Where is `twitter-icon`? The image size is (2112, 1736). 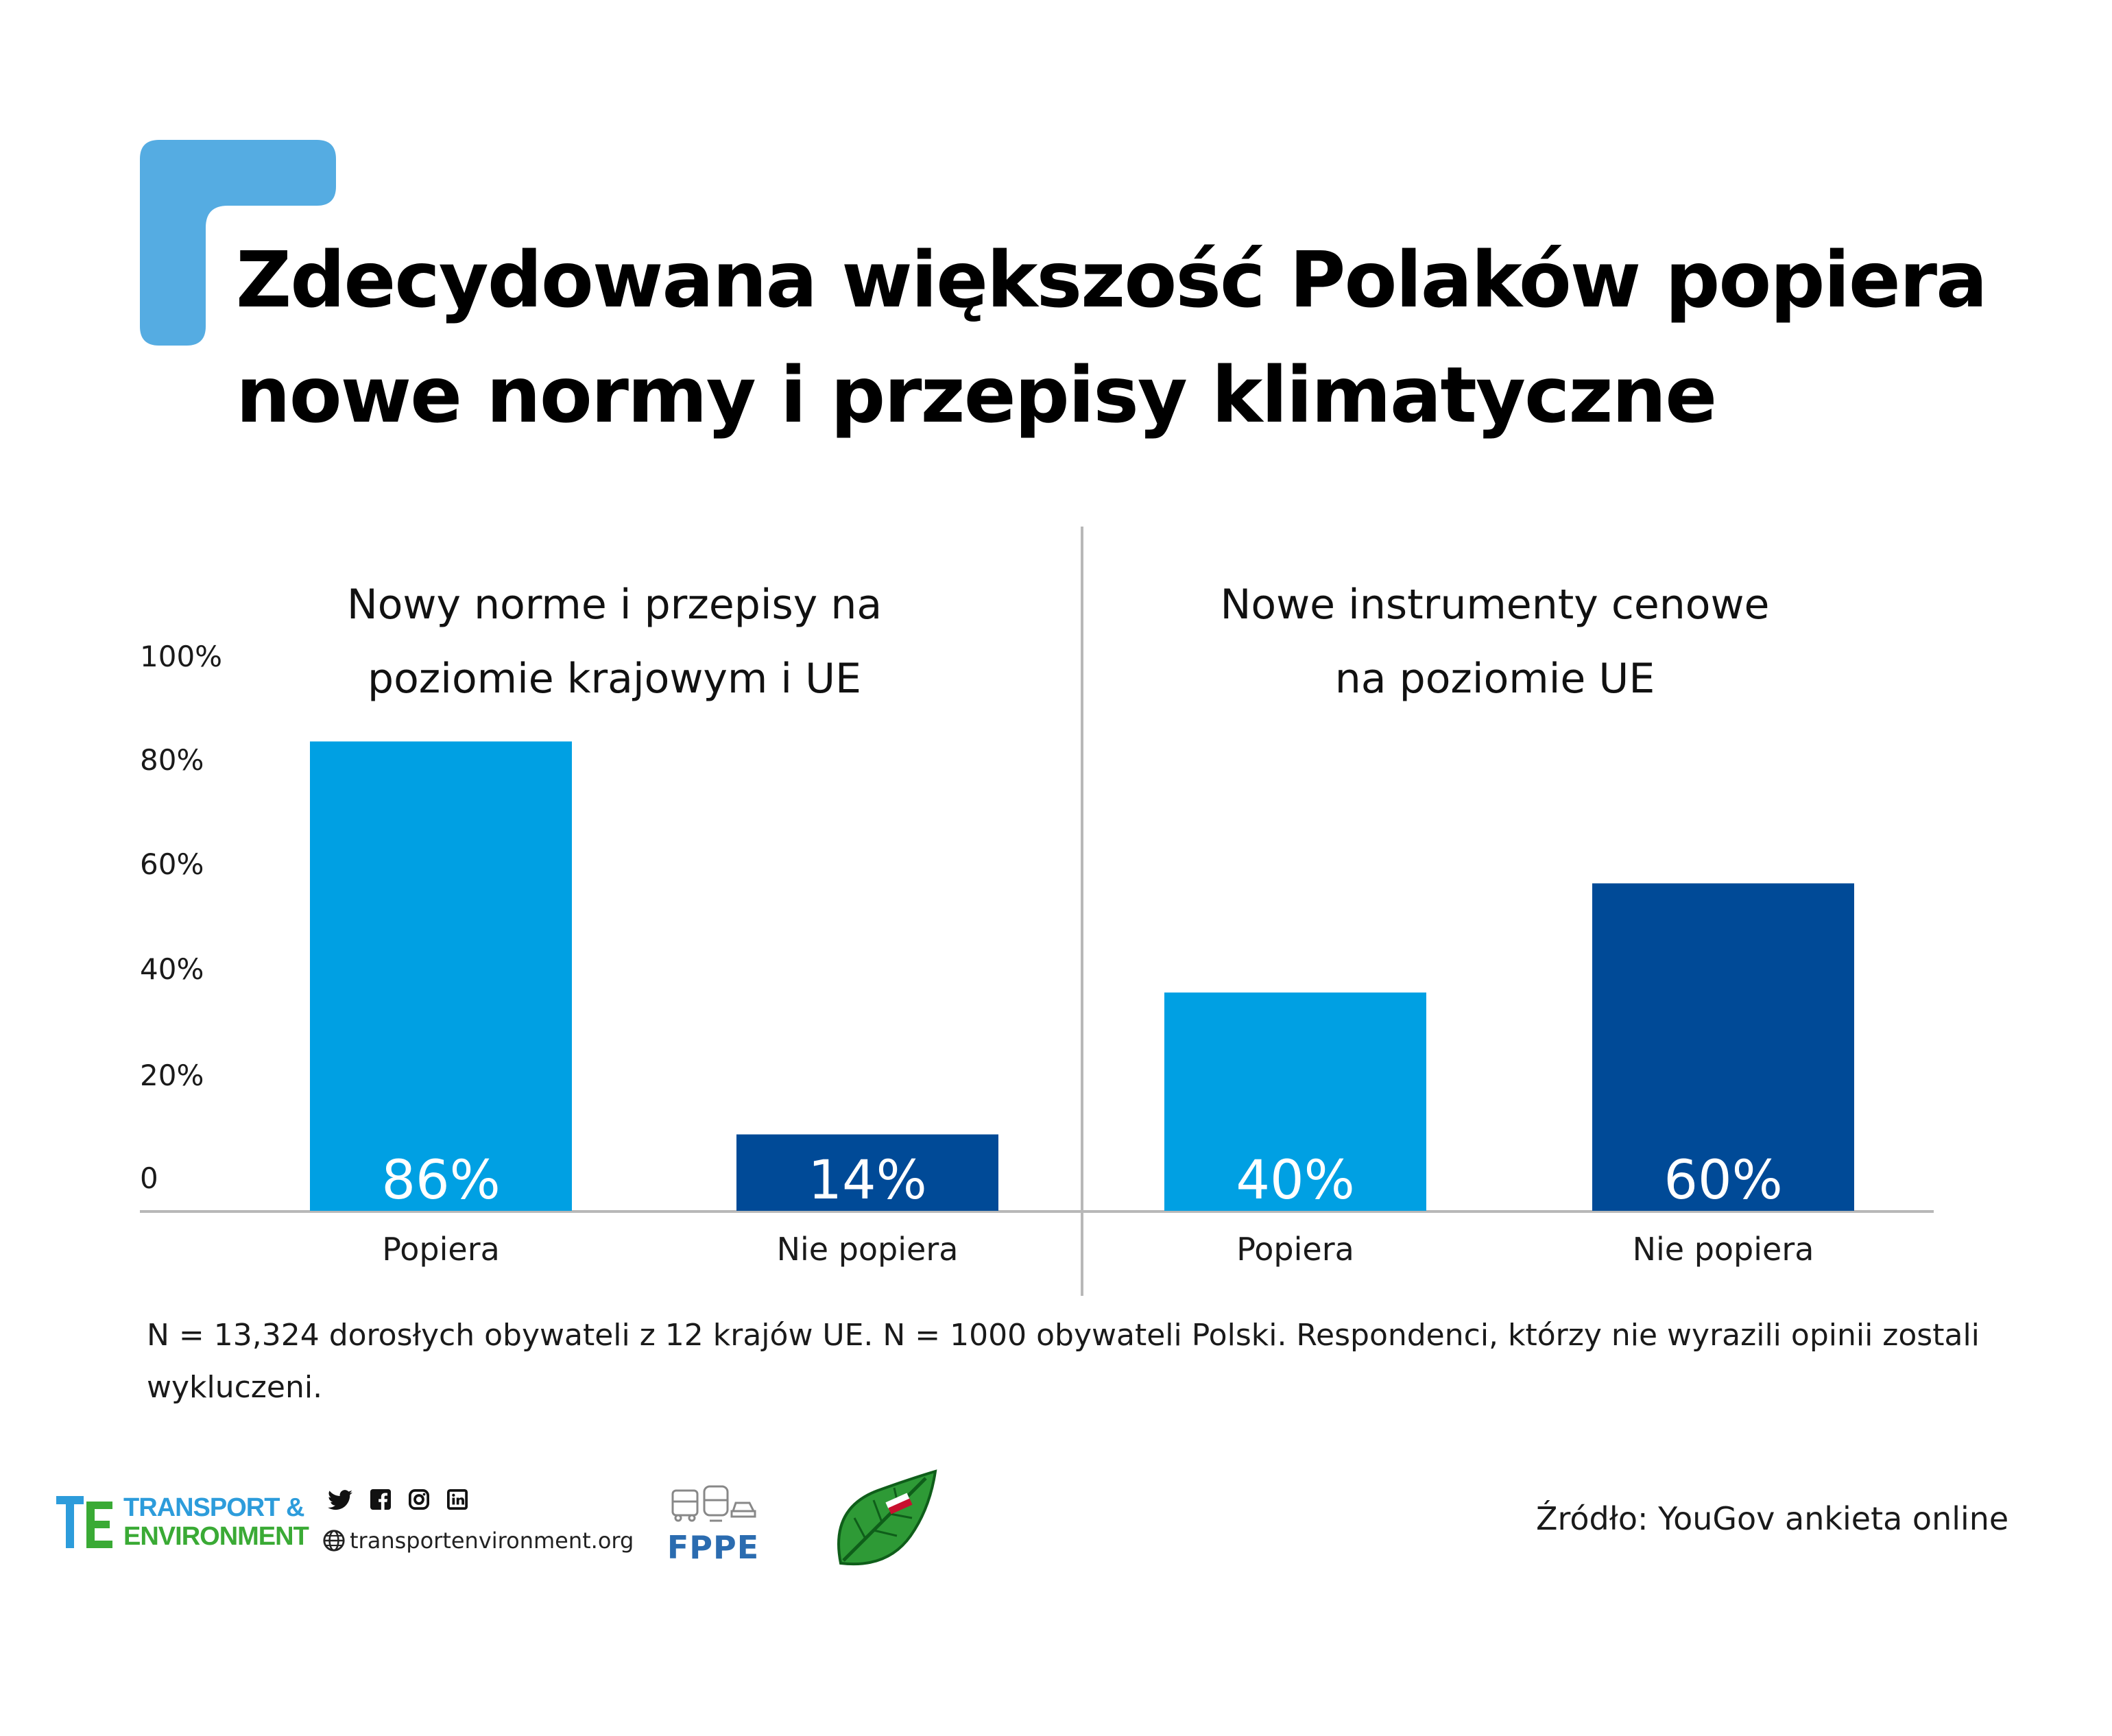
twitter-icon is located at coordinates (340, 1500).